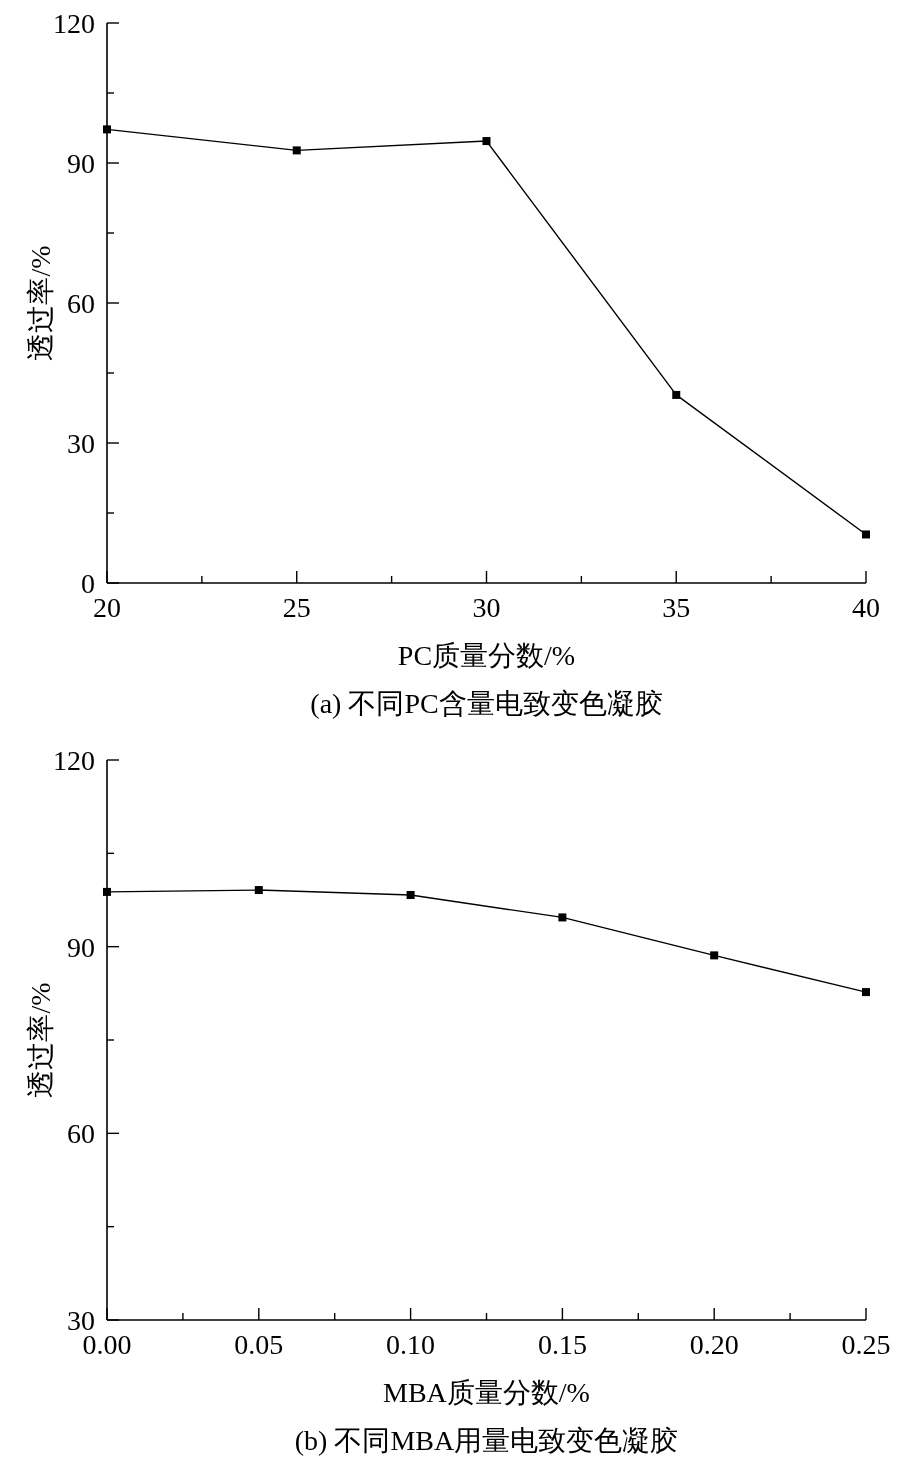  Describe the element at coordinates (866, 1344) in the screenshot. I see `x-tick-label: 0.25` at that location.